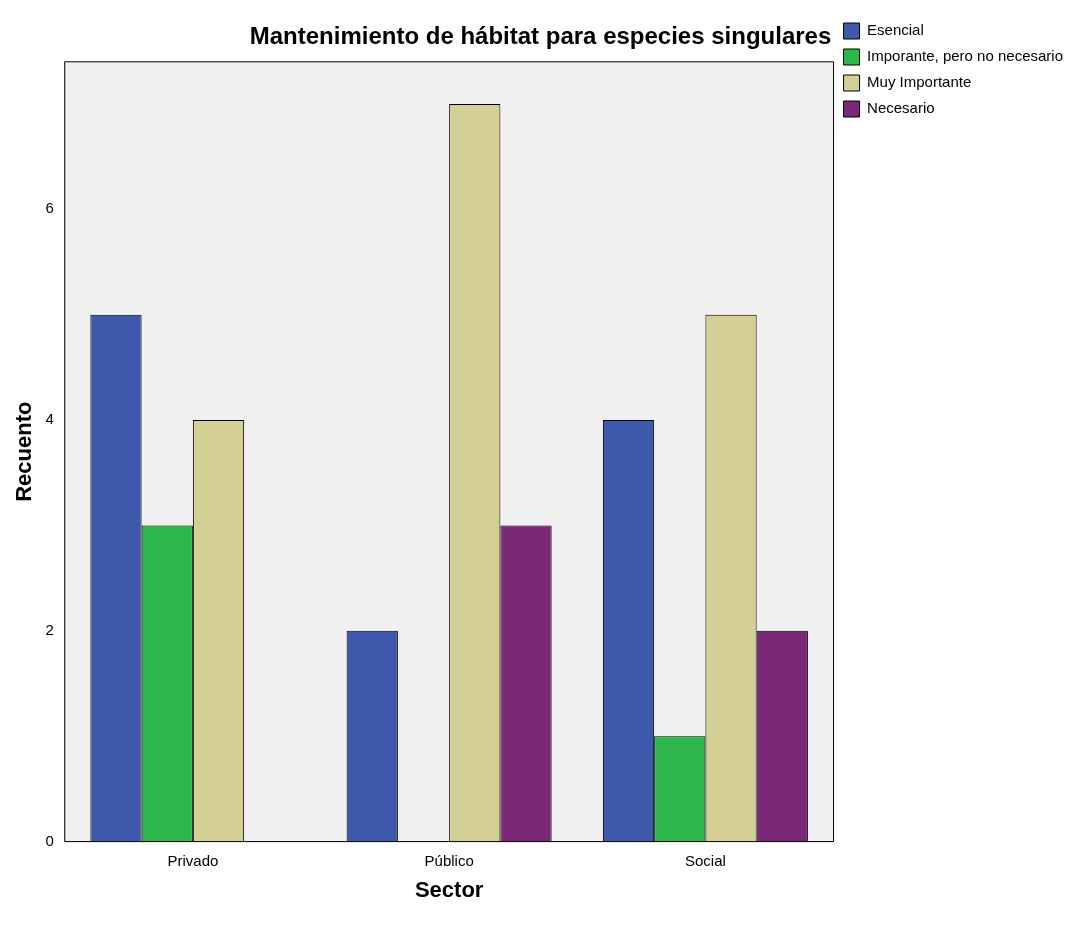 The width and height of the screenshot is (1086, 926). I want to click on y-axis-title: Recuento, so click(24, 451).